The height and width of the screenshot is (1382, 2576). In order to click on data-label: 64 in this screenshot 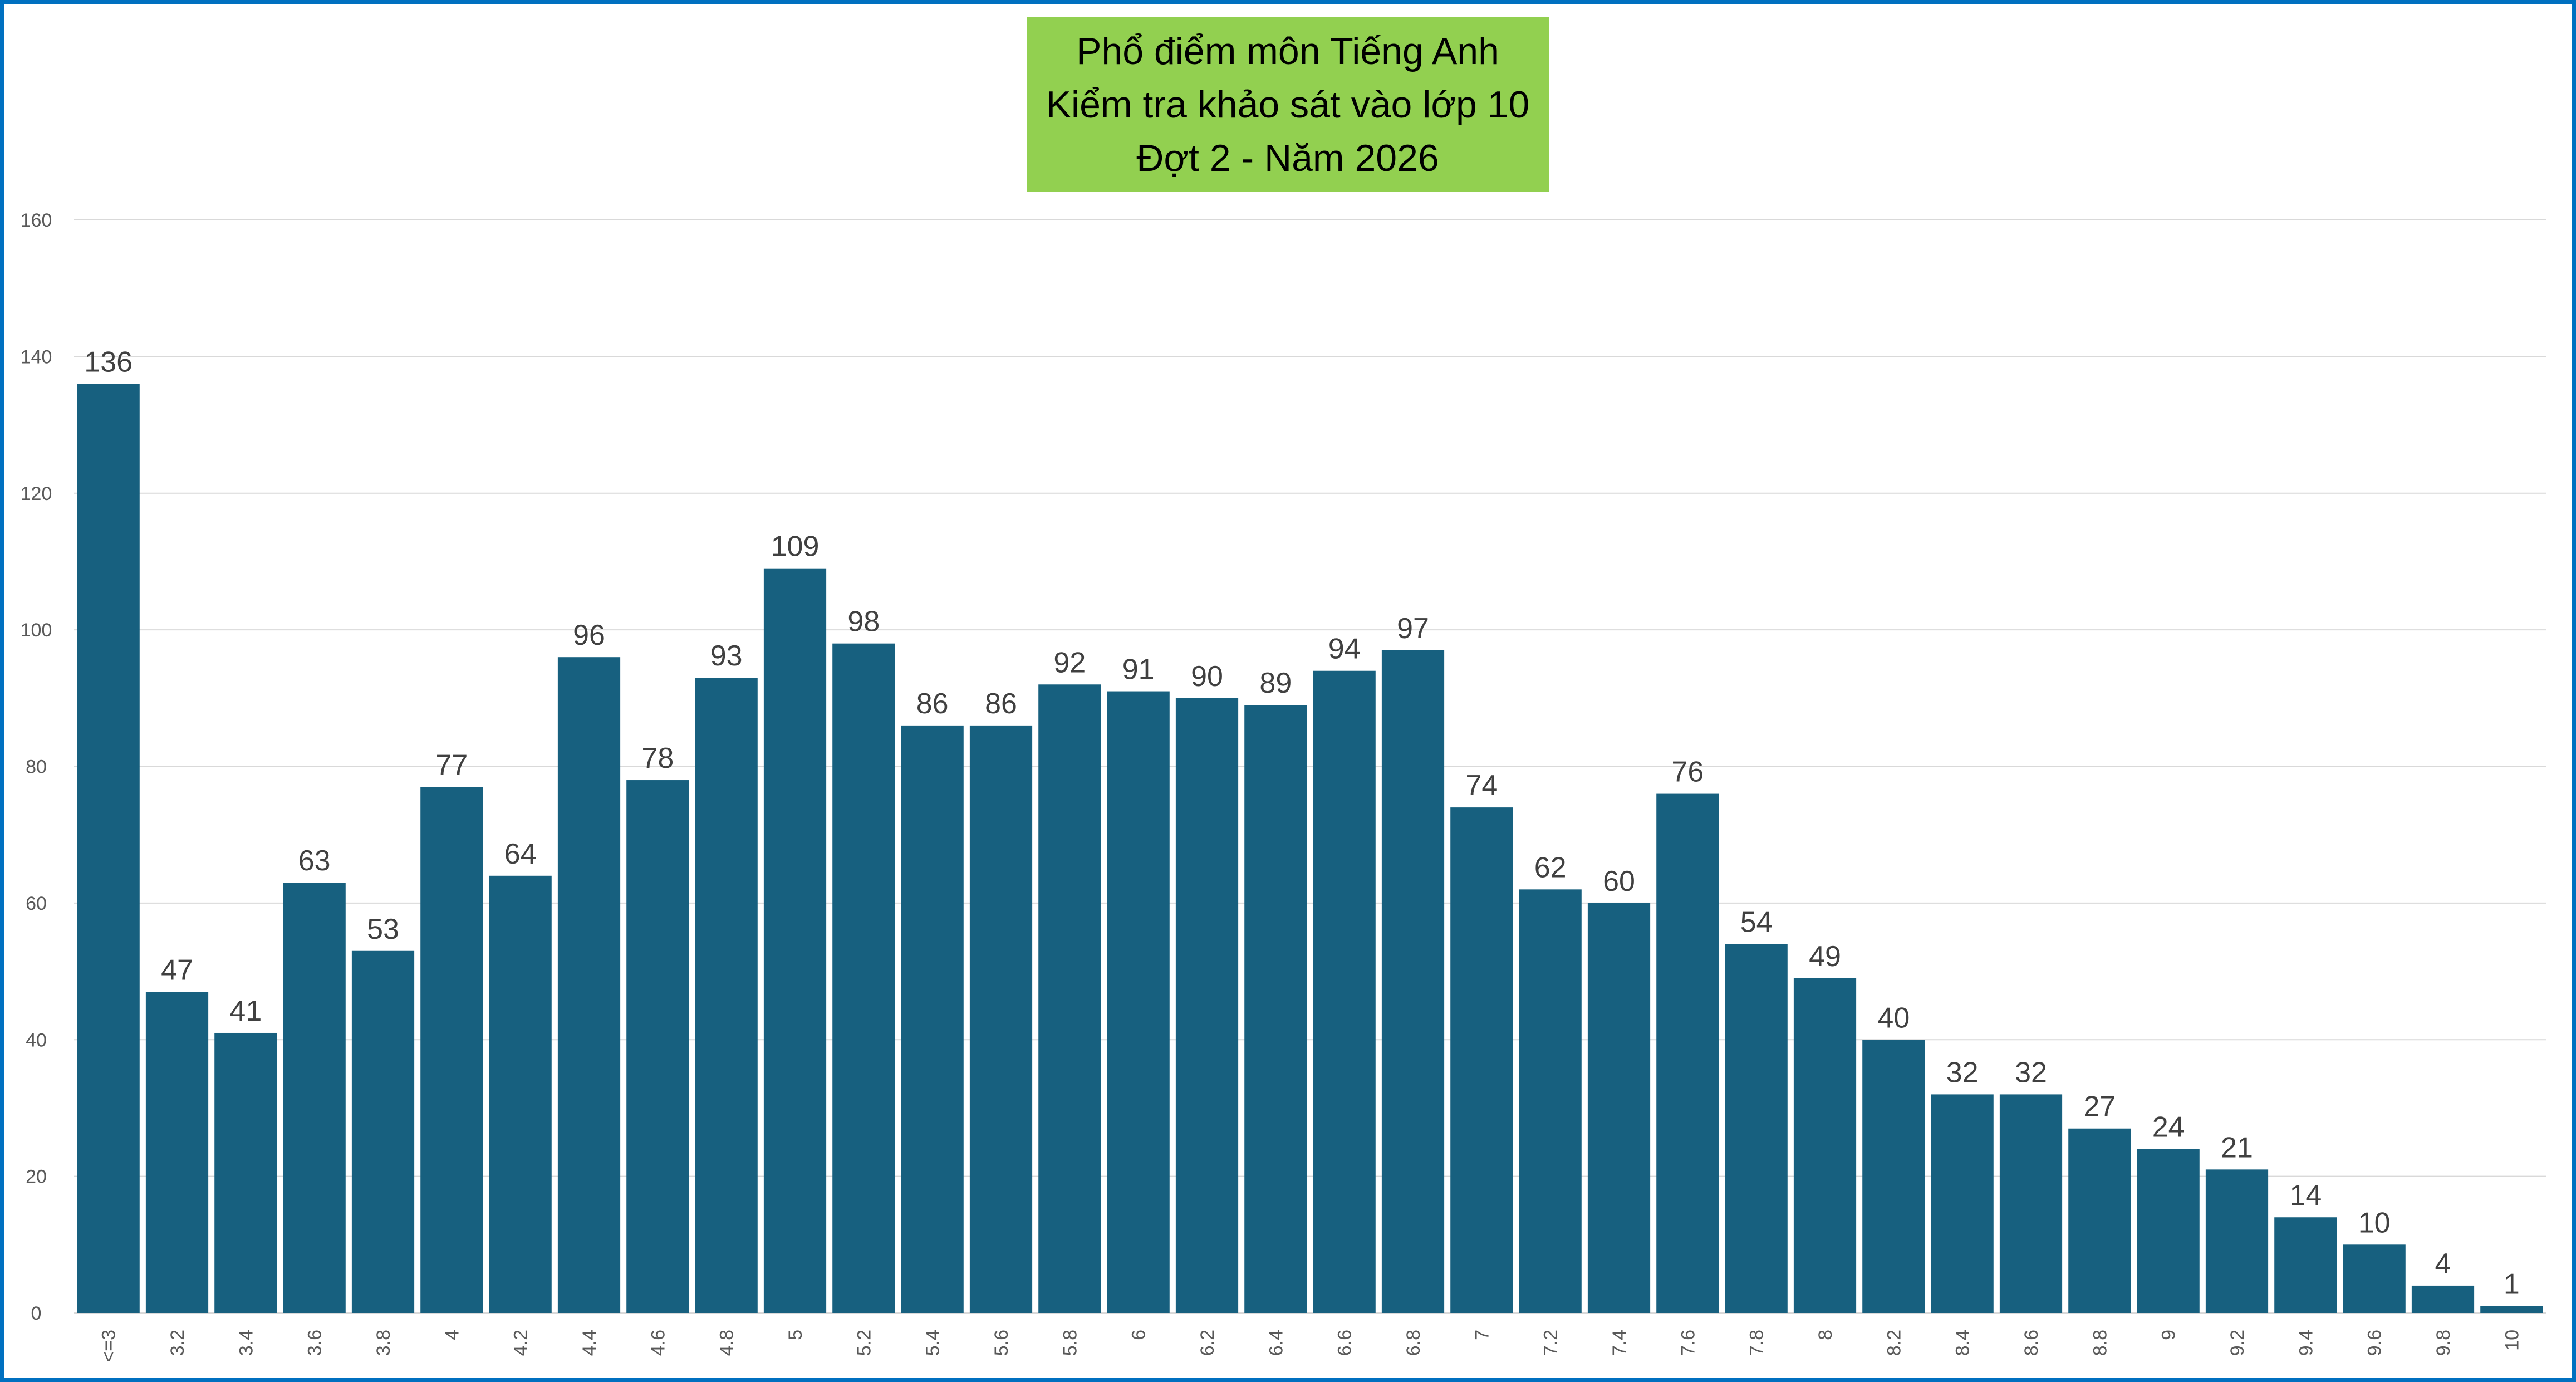, I will do `click(520, 854)`.